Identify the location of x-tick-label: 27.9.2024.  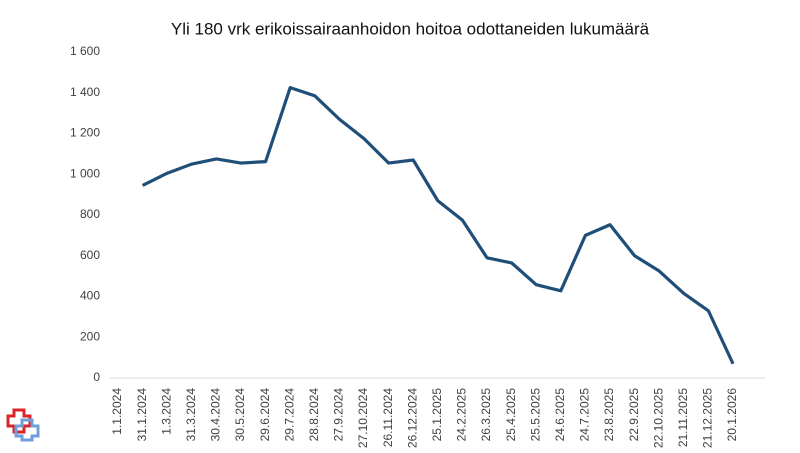
(339, 415).